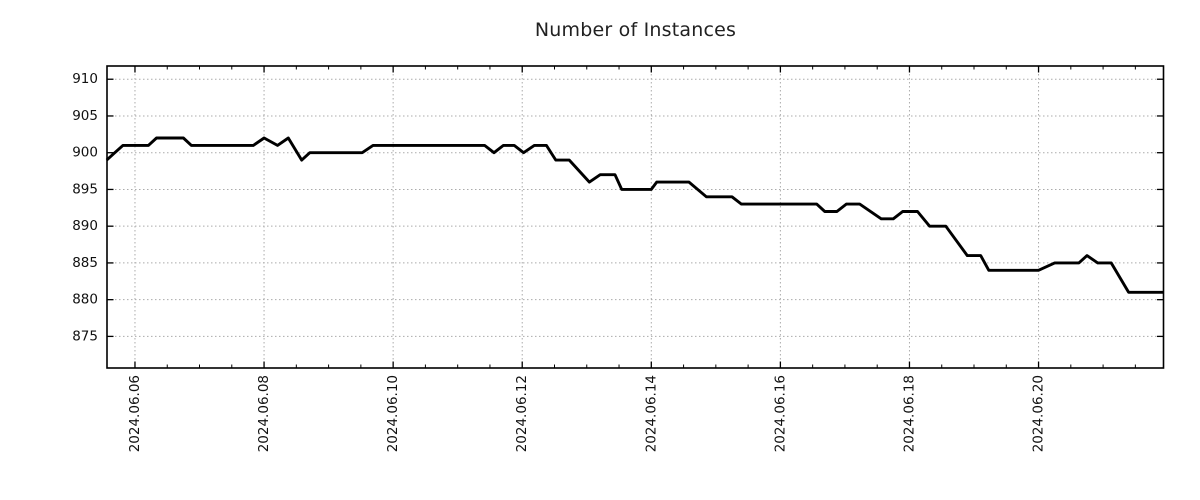  I want to click on y-tick-label: 910, so click(85, 79).